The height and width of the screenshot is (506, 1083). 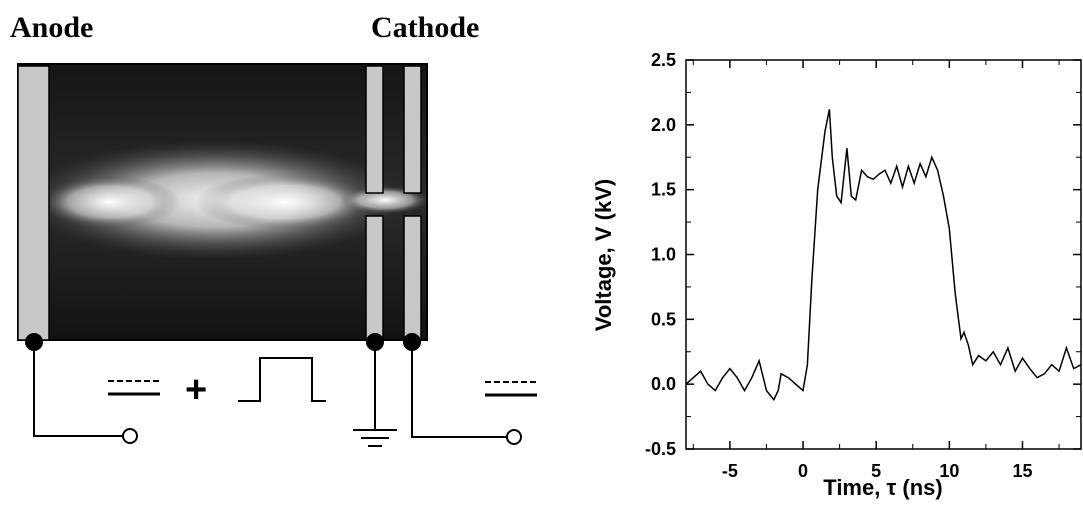 I want to click on ground-icon, so click(x=375, y=394).